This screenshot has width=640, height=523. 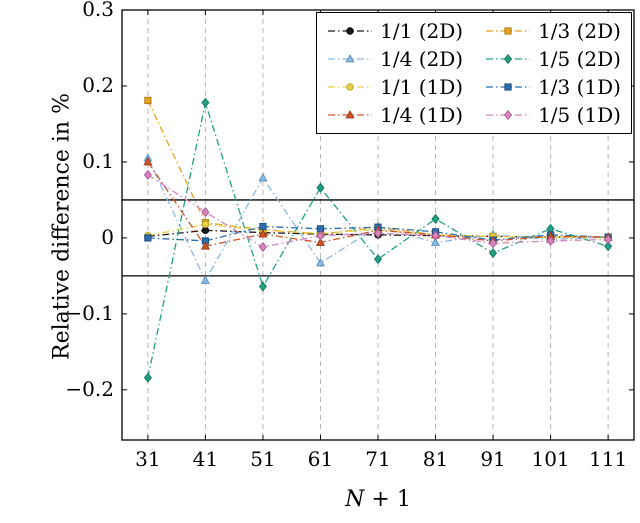 What do you see at coordinates (98, 84) in the screenshot?
I see `y-tick-label: 0.2` at bounding box center [98, 84].